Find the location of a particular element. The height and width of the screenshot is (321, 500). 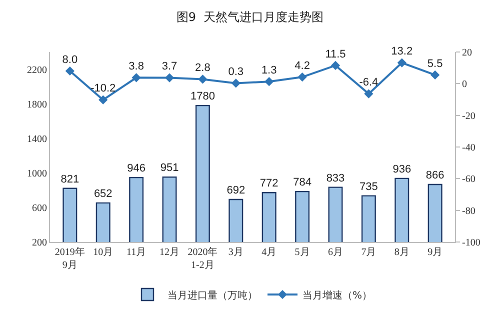

data-label: -10.2 is located at coordinates (103, 88).